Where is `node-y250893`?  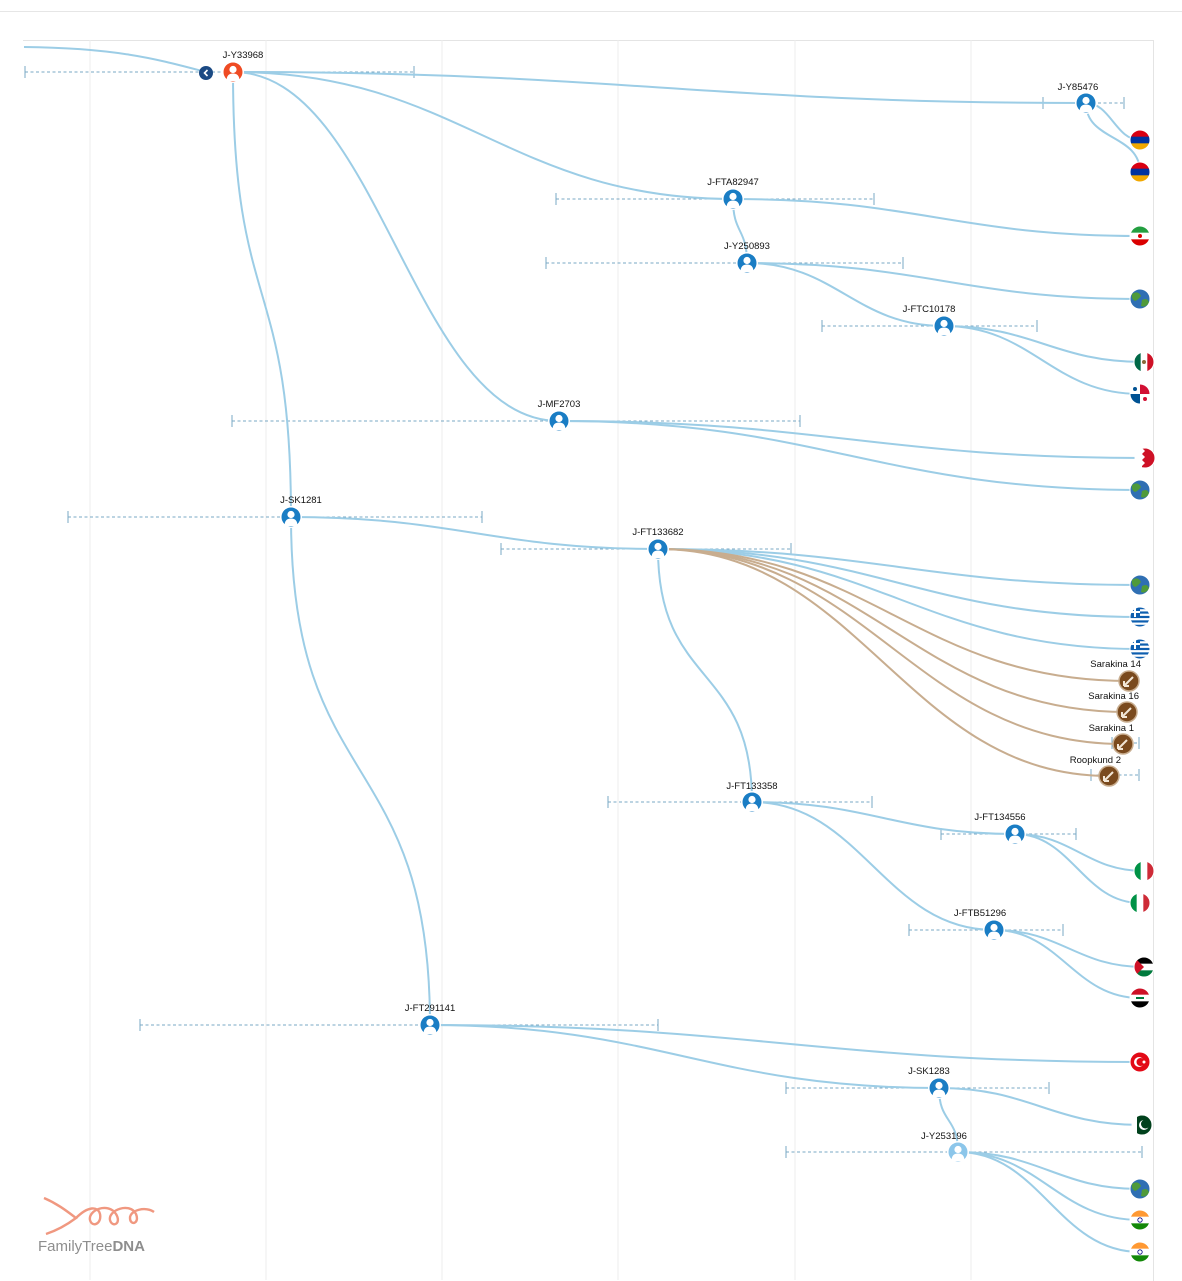
node-y250893 is located at coordinates (747, 263).